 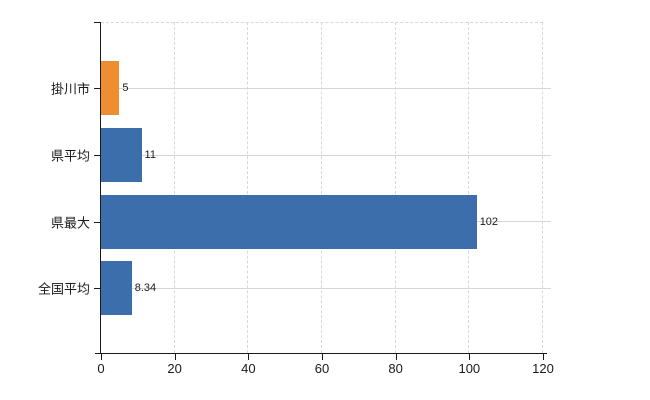 What do you see at coordinates (63, 289) in the screenshot?
I see `category-label: 全国平均` at bounding box center [63, 289].